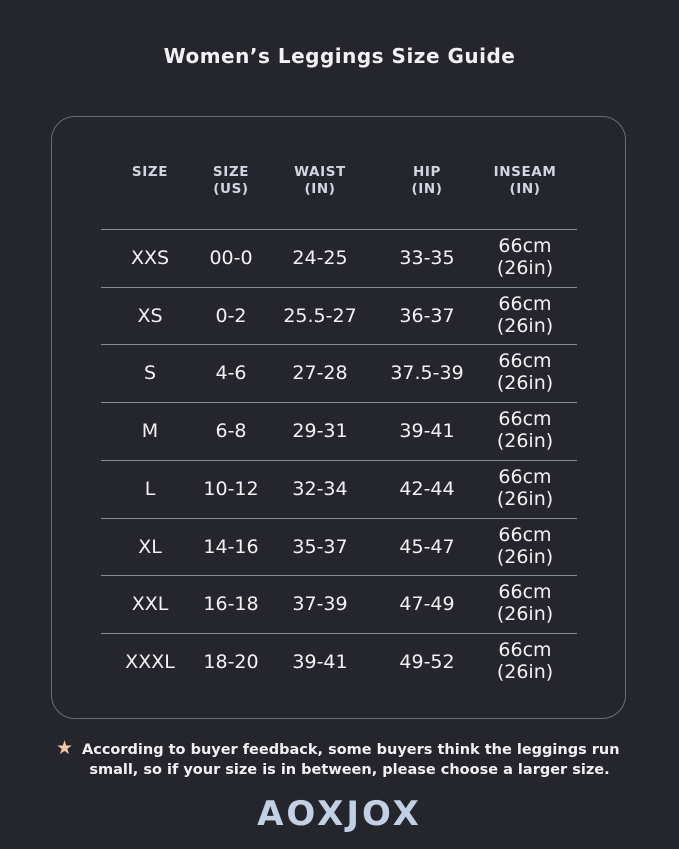  I want to click on table-cell: 29-31, so click(320, 431).